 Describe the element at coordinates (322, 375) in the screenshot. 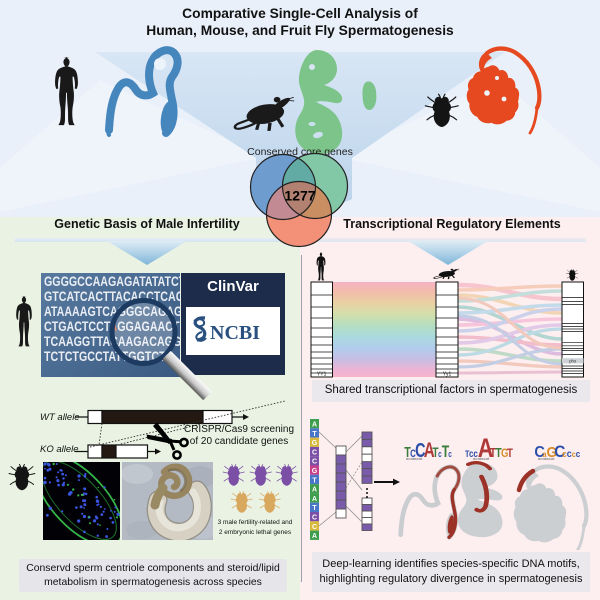

I see `svg-text: YY1` at that location.